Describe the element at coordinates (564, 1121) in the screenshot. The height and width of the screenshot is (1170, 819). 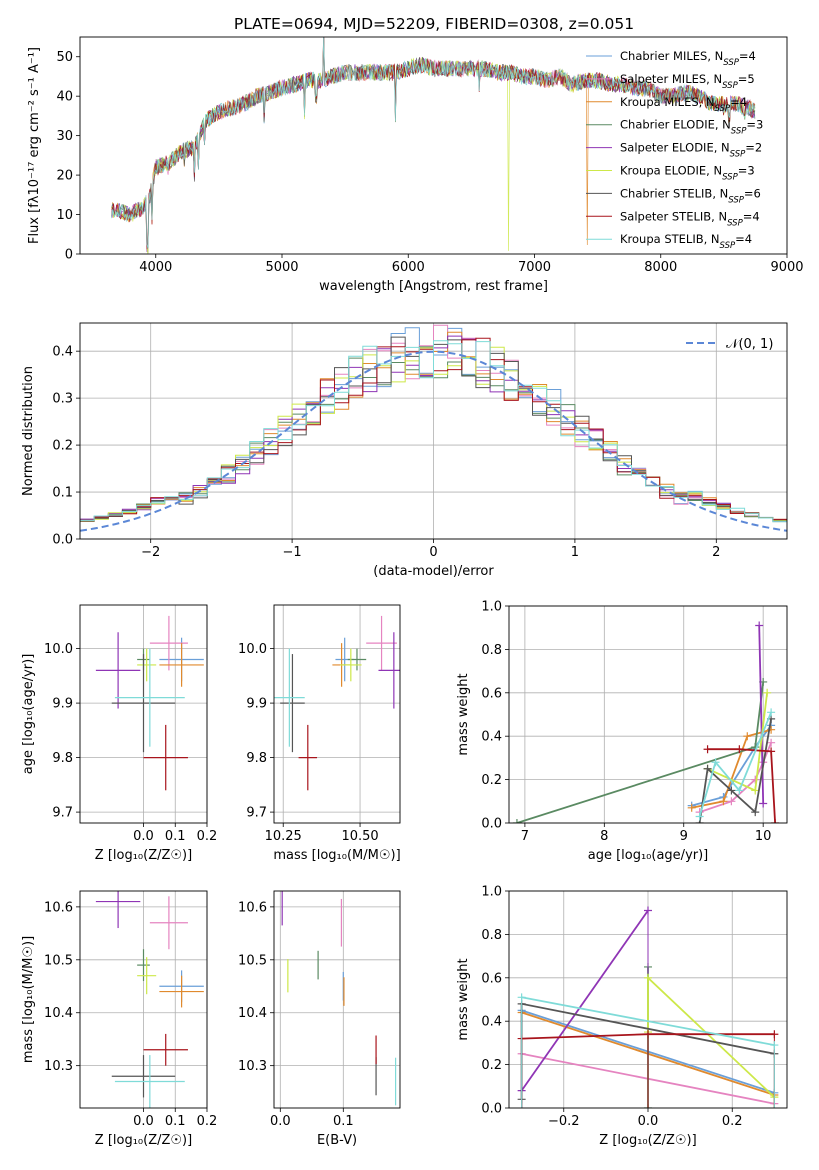
I see `x-tick-label: −0.2` at that location.